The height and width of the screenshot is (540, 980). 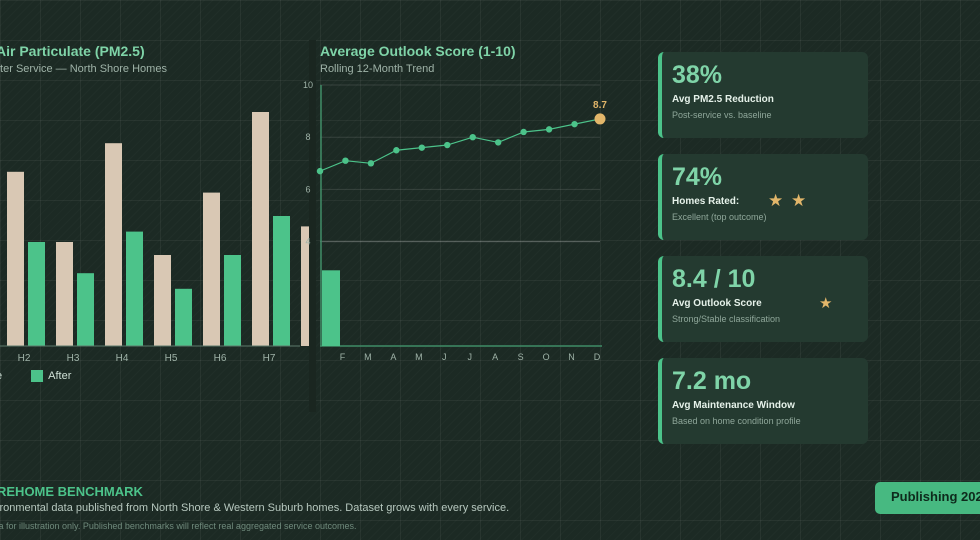 What do you see at coordinates (312, 226) in the screenshot?
I see `chart-divider` at bounding box center [312, 226].